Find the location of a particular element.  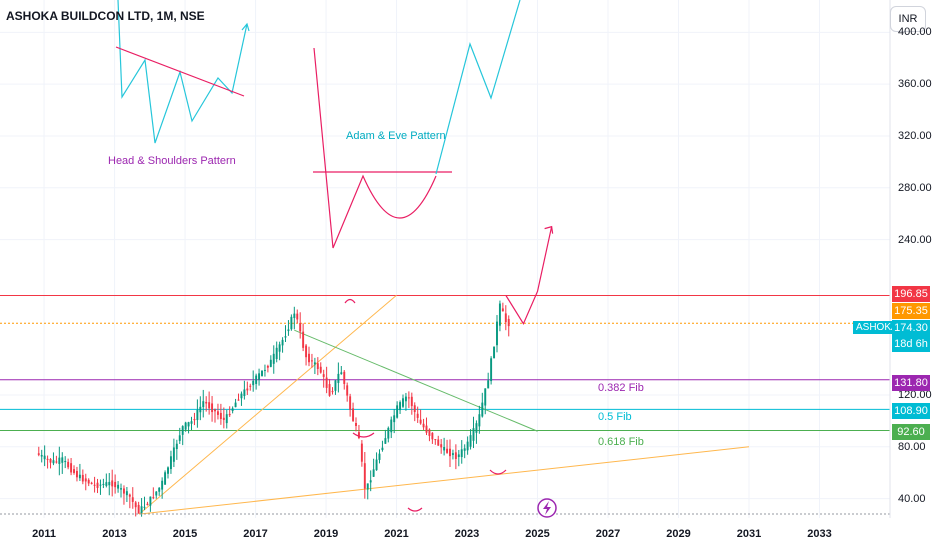

price-tick-label: 400.00 is located at coordinates (915, 32).